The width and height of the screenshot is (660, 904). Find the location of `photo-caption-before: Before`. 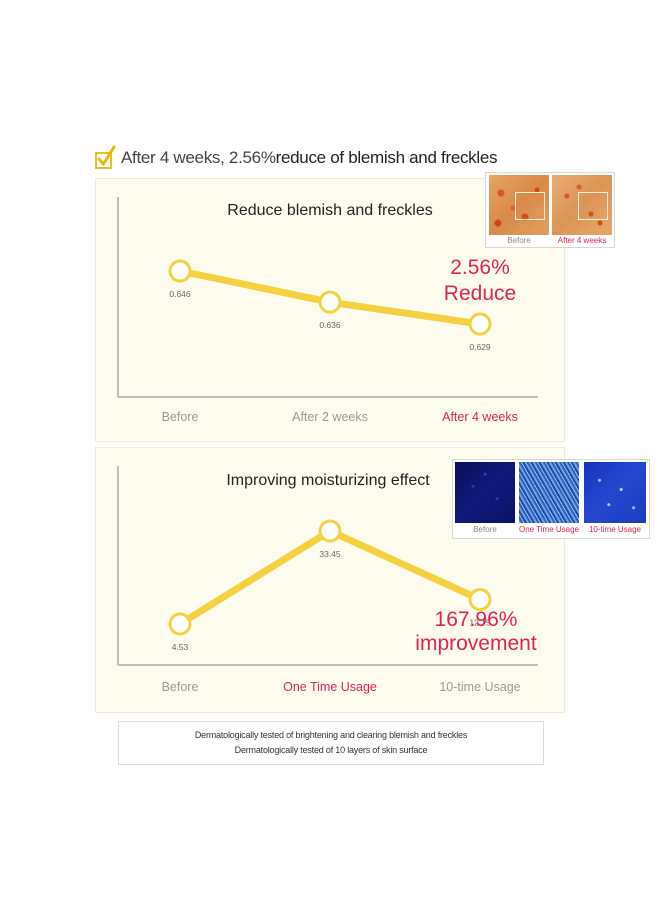

photo-caption-before: Before is located at coordinates (519, 240).